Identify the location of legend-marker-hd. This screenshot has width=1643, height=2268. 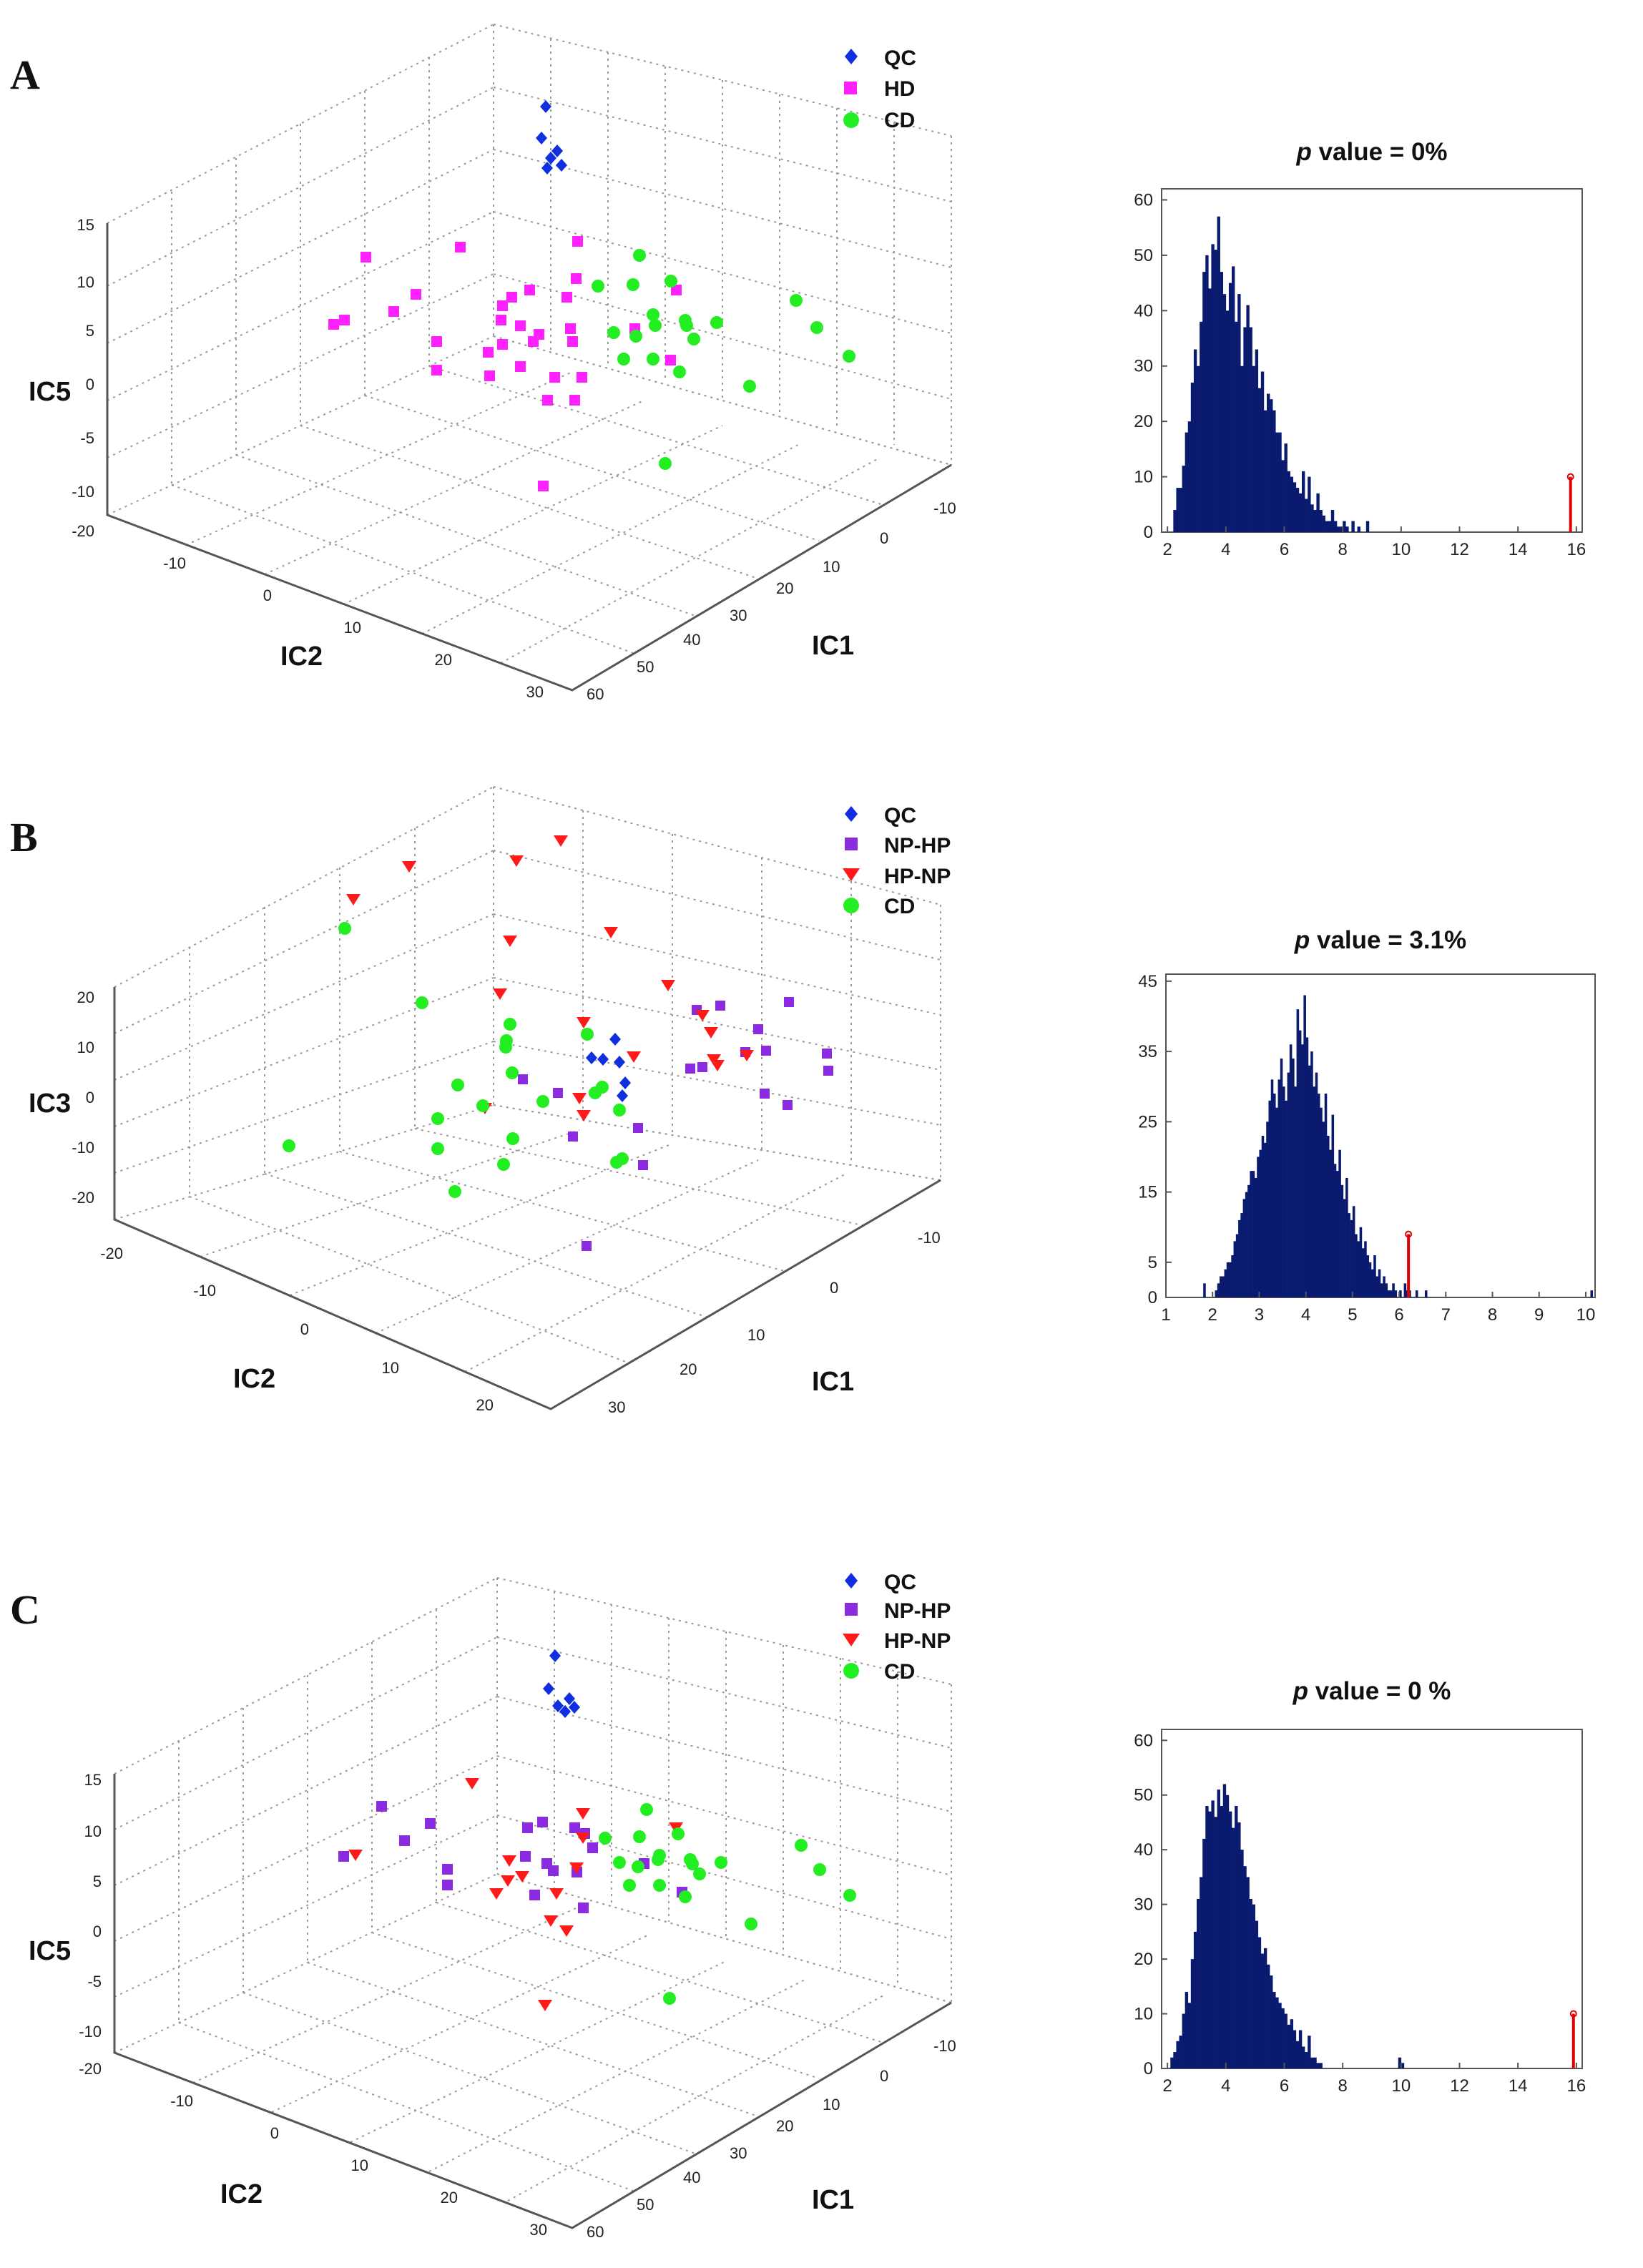
(850, 88).